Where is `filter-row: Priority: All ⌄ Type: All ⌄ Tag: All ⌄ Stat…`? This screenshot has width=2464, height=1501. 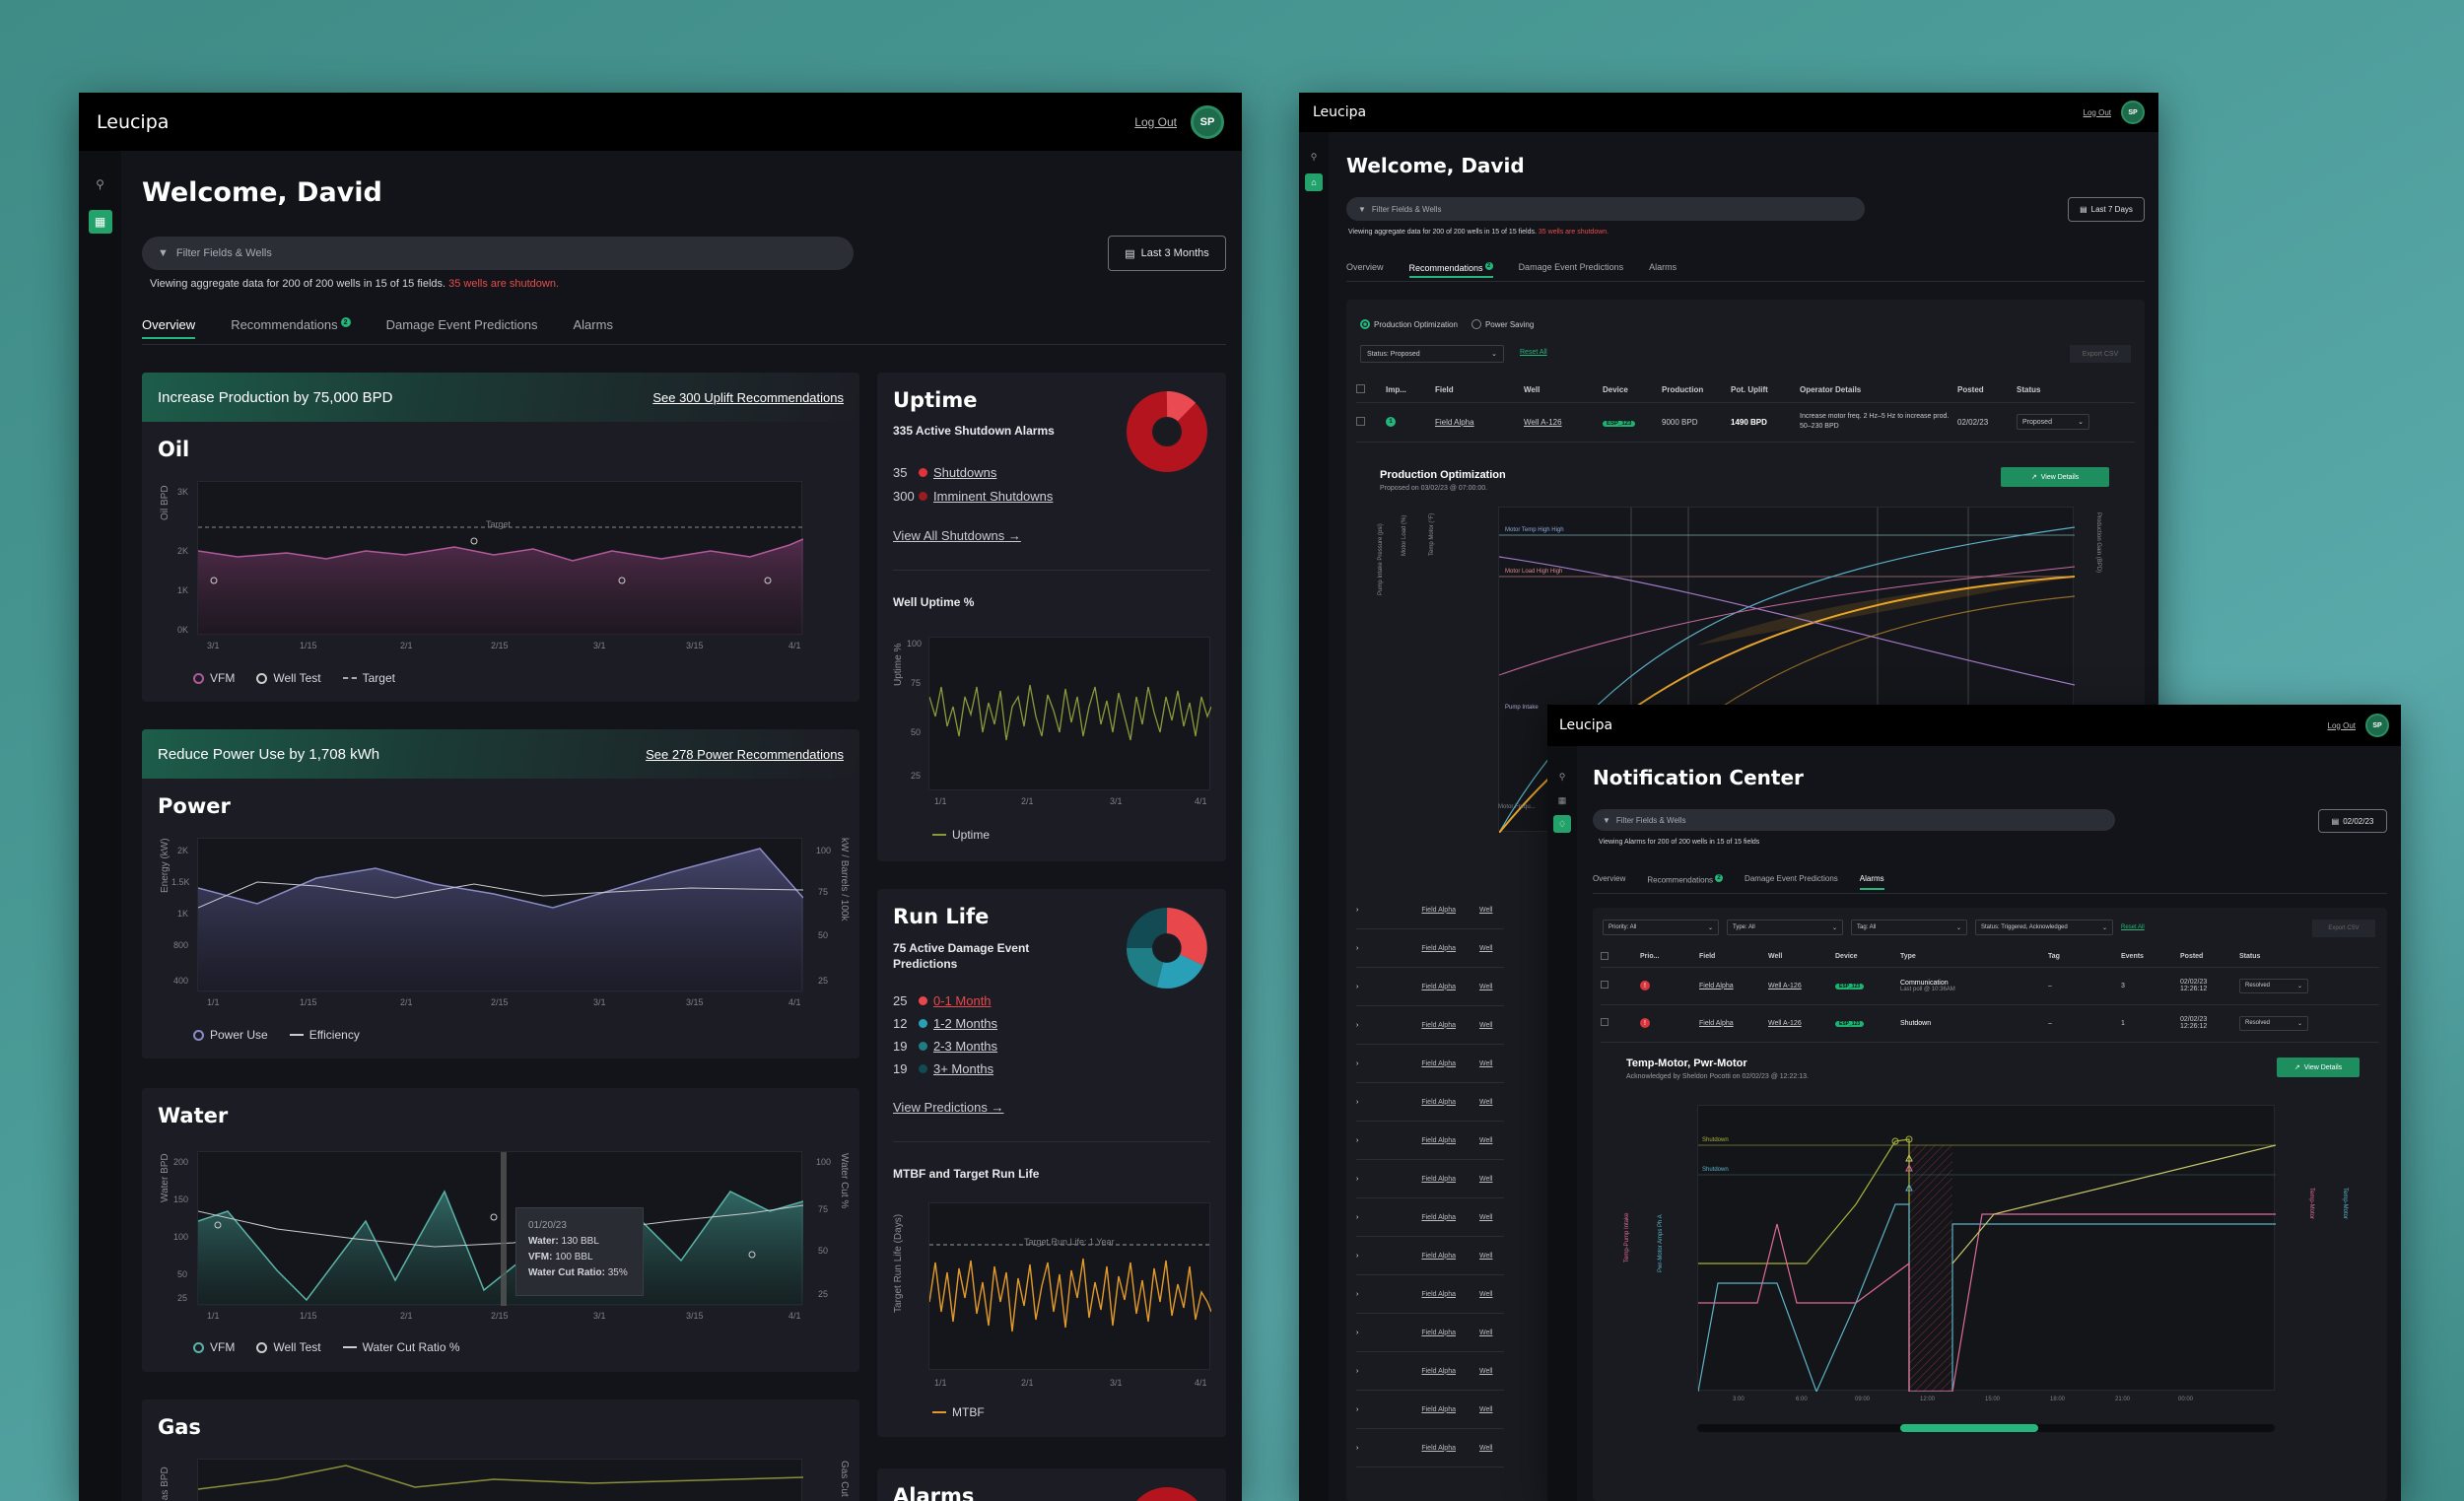
filter-row: Priority: All ⌄ Type: All ⌄ Tag: All ⌄ Stat… is located at coordinates (1874, 927).